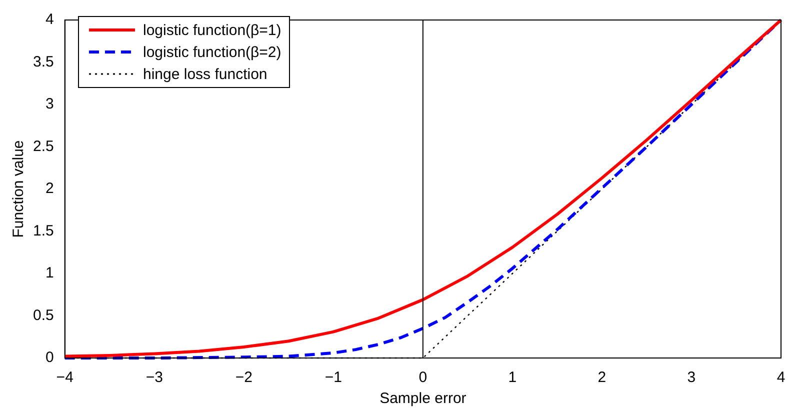 The image size is (797, 413). I want to click on x-tick-label: 1, so click(512, 377).